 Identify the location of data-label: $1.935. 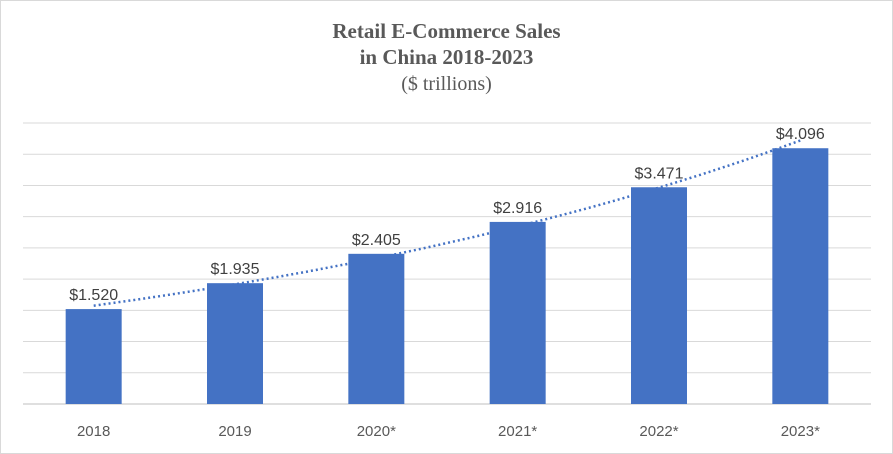
(235, 269).